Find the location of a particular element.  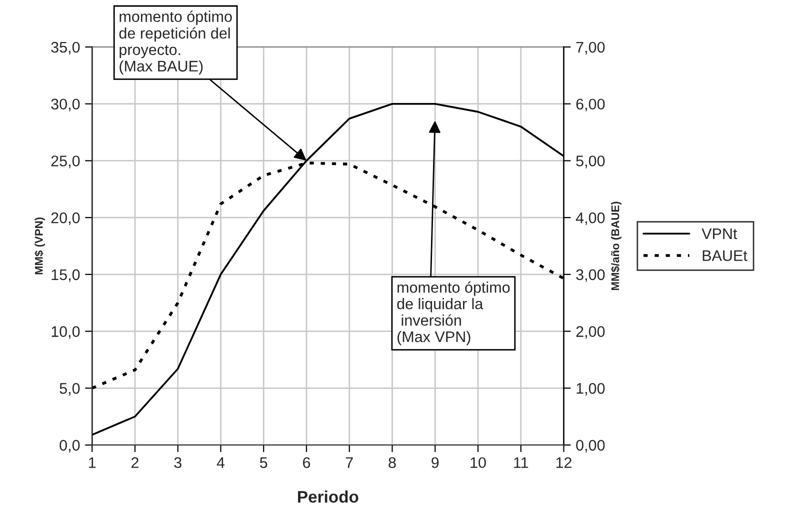

y-tick-label: 35,0 is located at coordinates (65, 48).